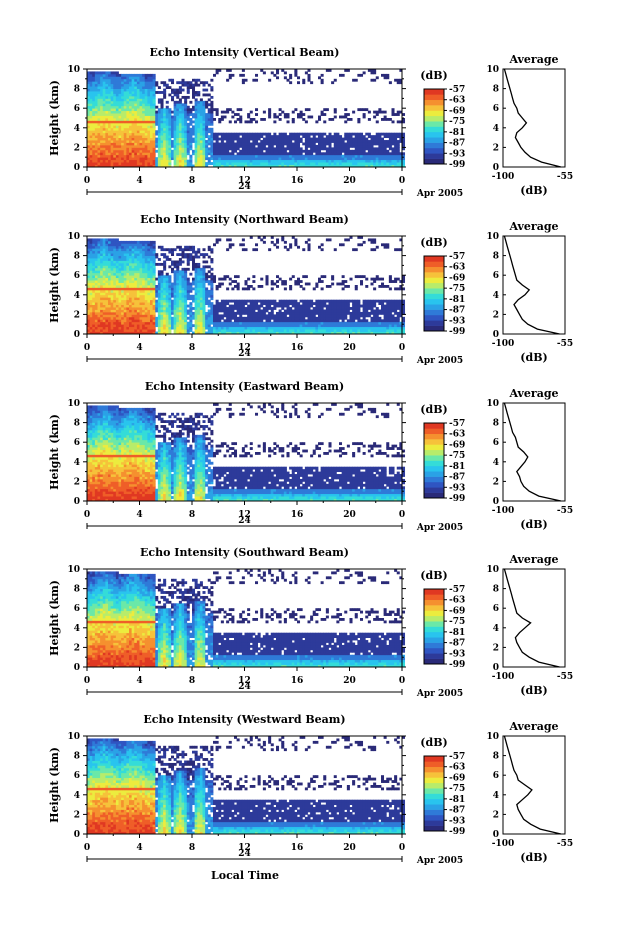 Image resolution: width=620 pixels, height=929 pixels. I want to click on colorbar-swatch, so click(434, 129).